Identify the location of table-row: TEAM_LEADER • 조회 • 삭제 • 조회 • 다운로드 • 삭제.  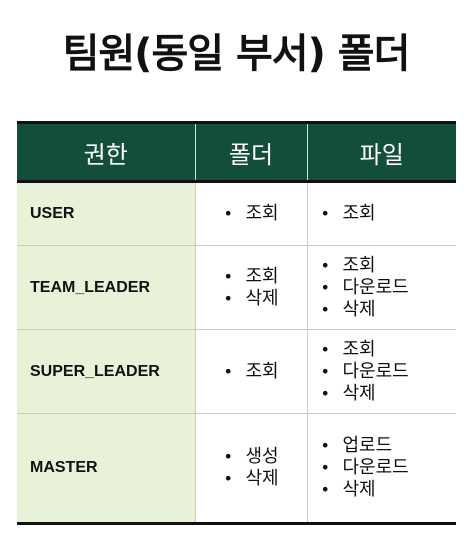
(237, 287).